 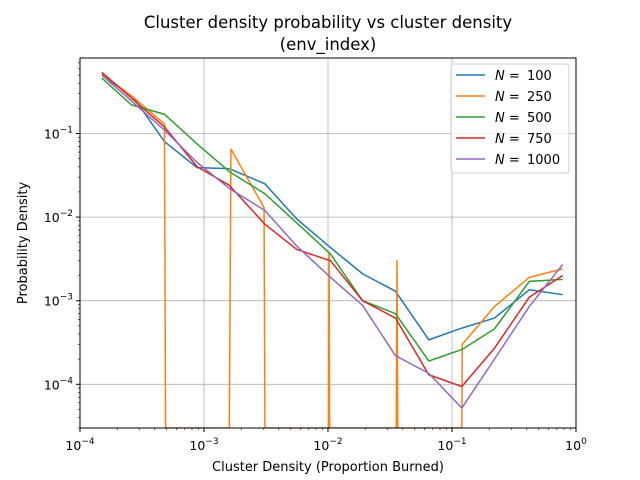 I want to click on x-tick-exponent: −3, so click(x=211, y=442).